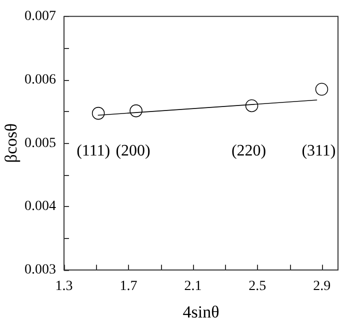 The height and width of the screenshot is (325, 348). I want to click on y-axis-title: βcosθ, so click(11, 143).